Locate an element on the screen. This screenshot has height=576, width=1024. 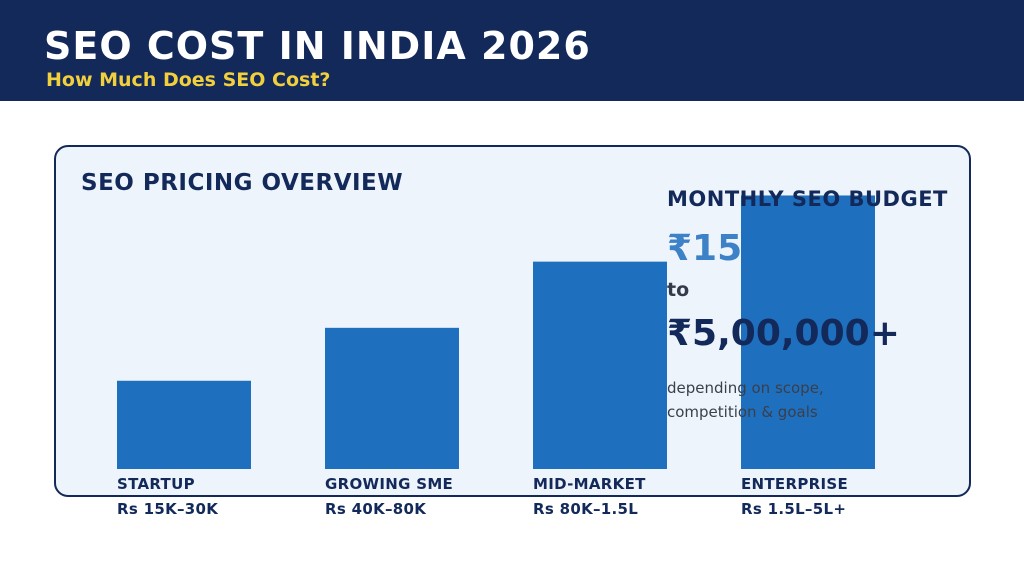
price-range-label: Rs 1.5L–5L+ is located at coordinates (794, 509).